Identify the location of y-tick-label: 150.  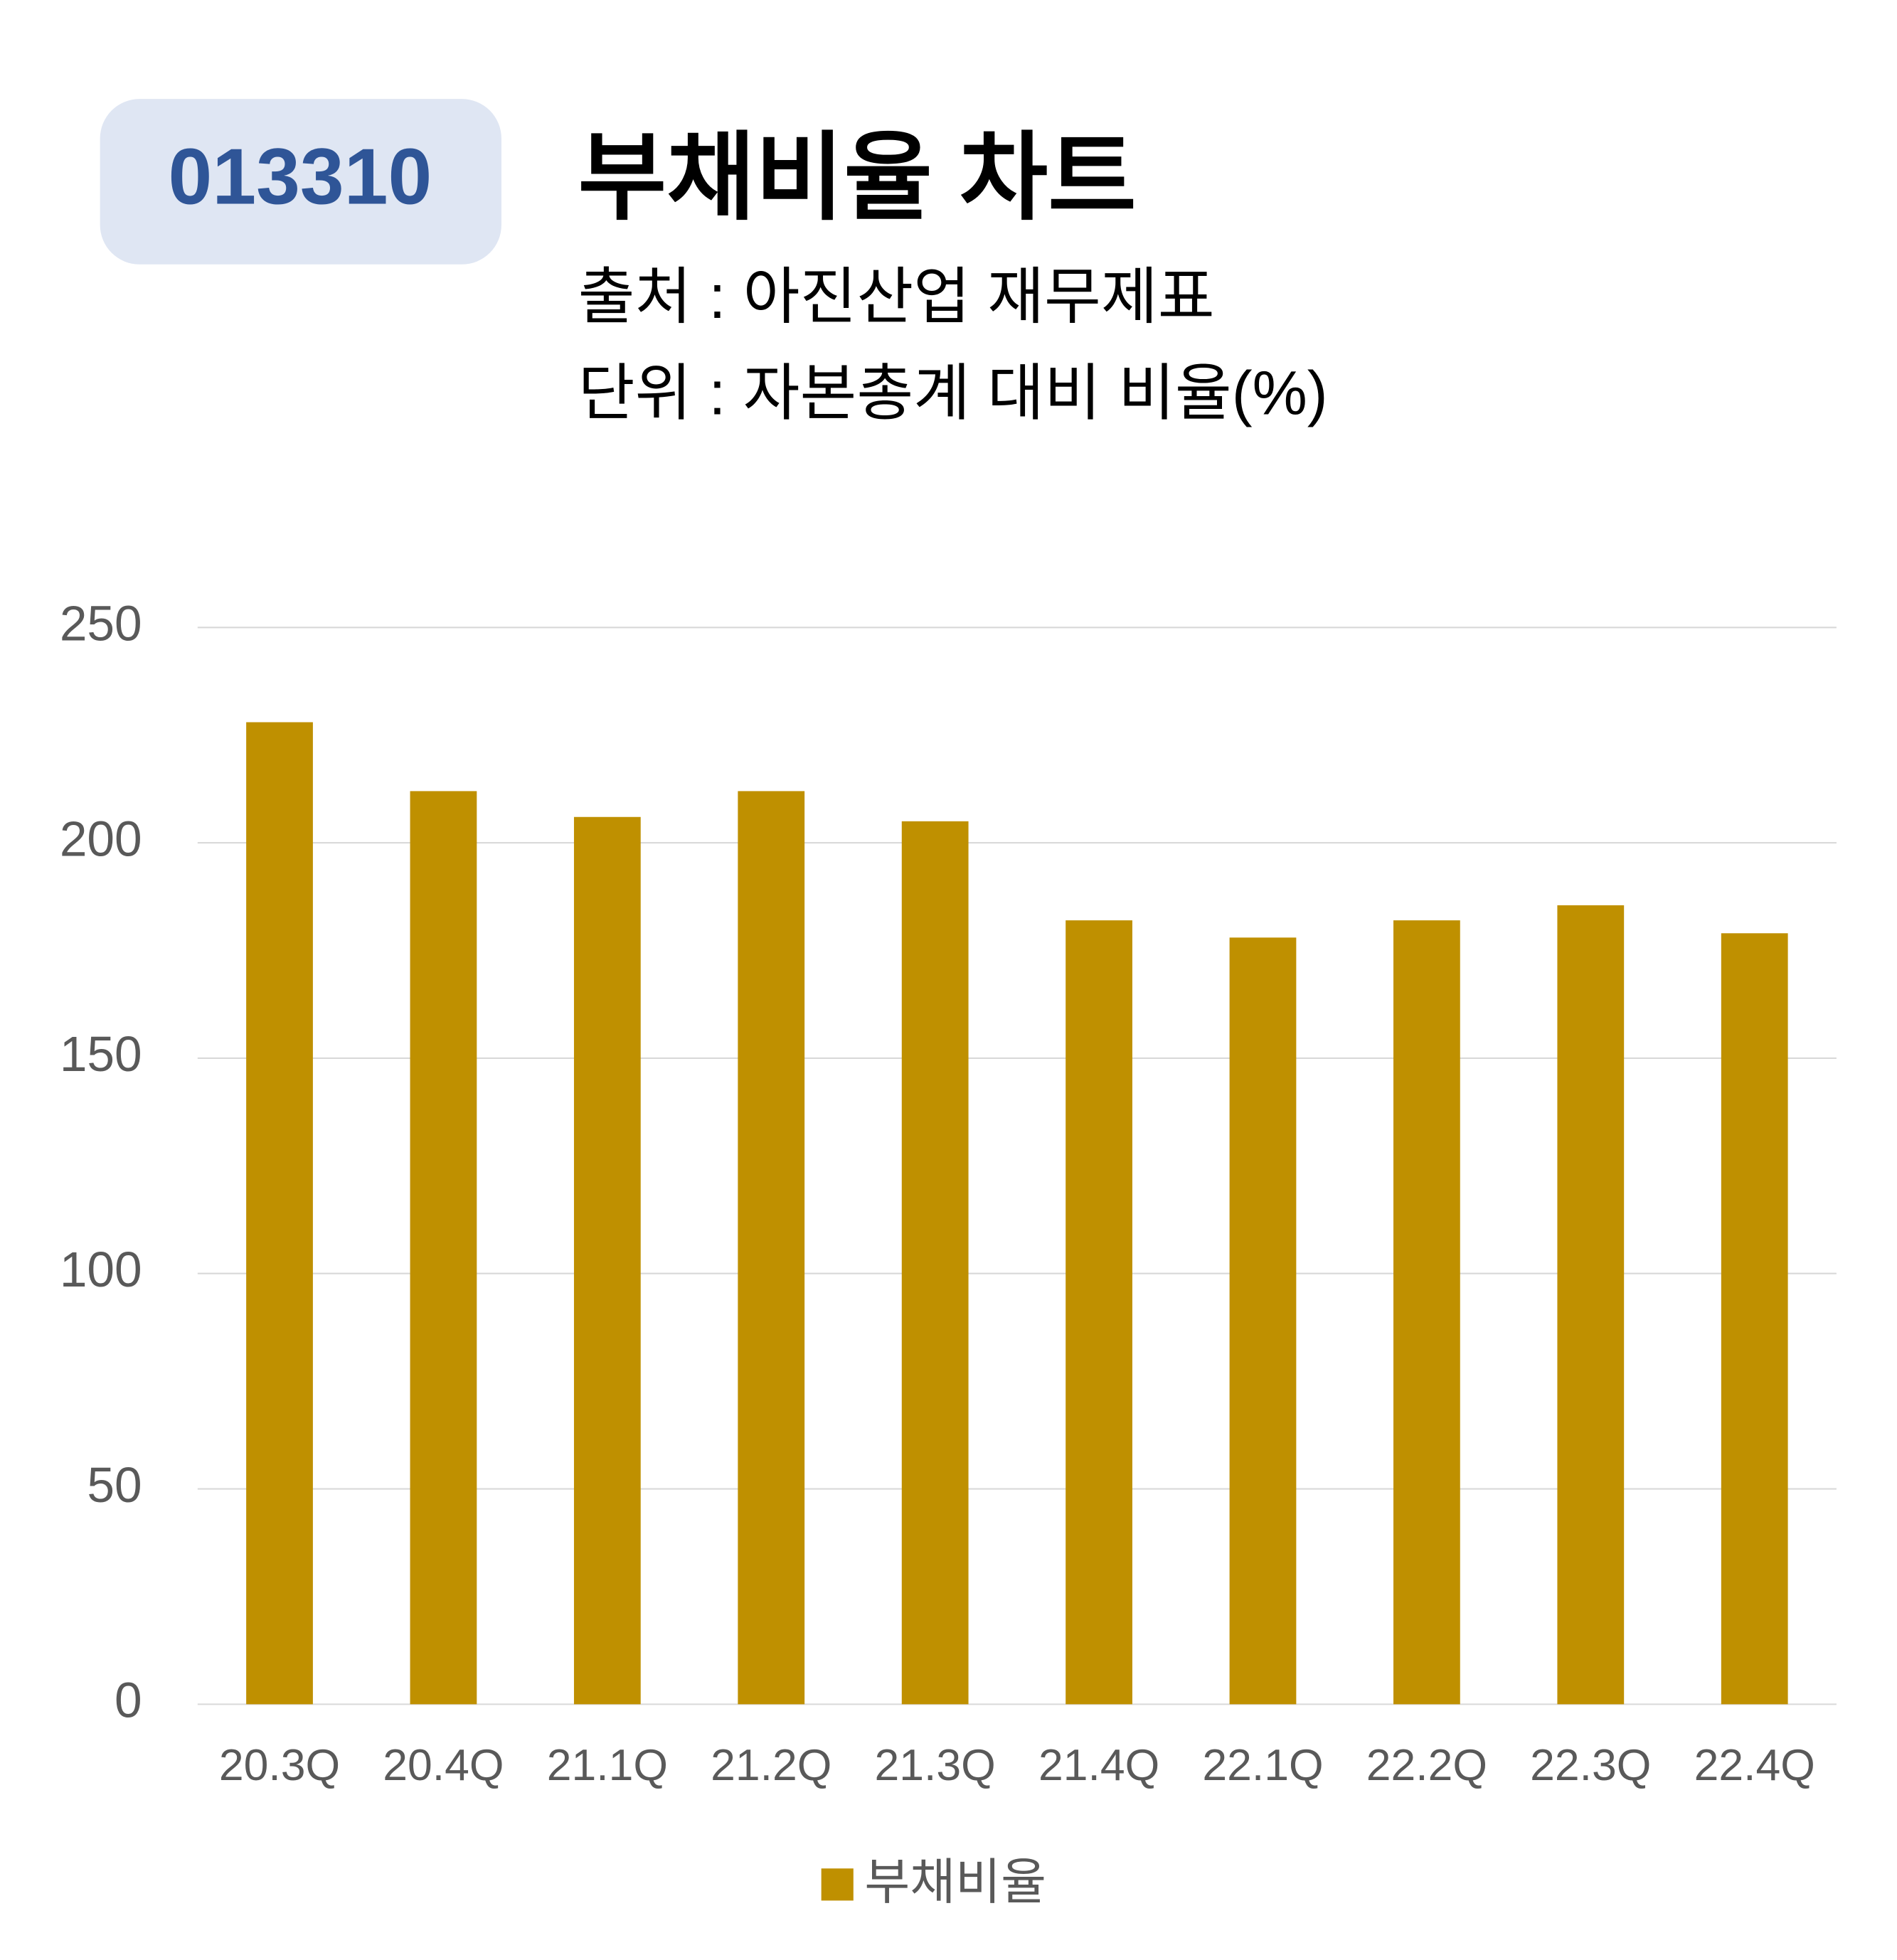
(101, 1054).